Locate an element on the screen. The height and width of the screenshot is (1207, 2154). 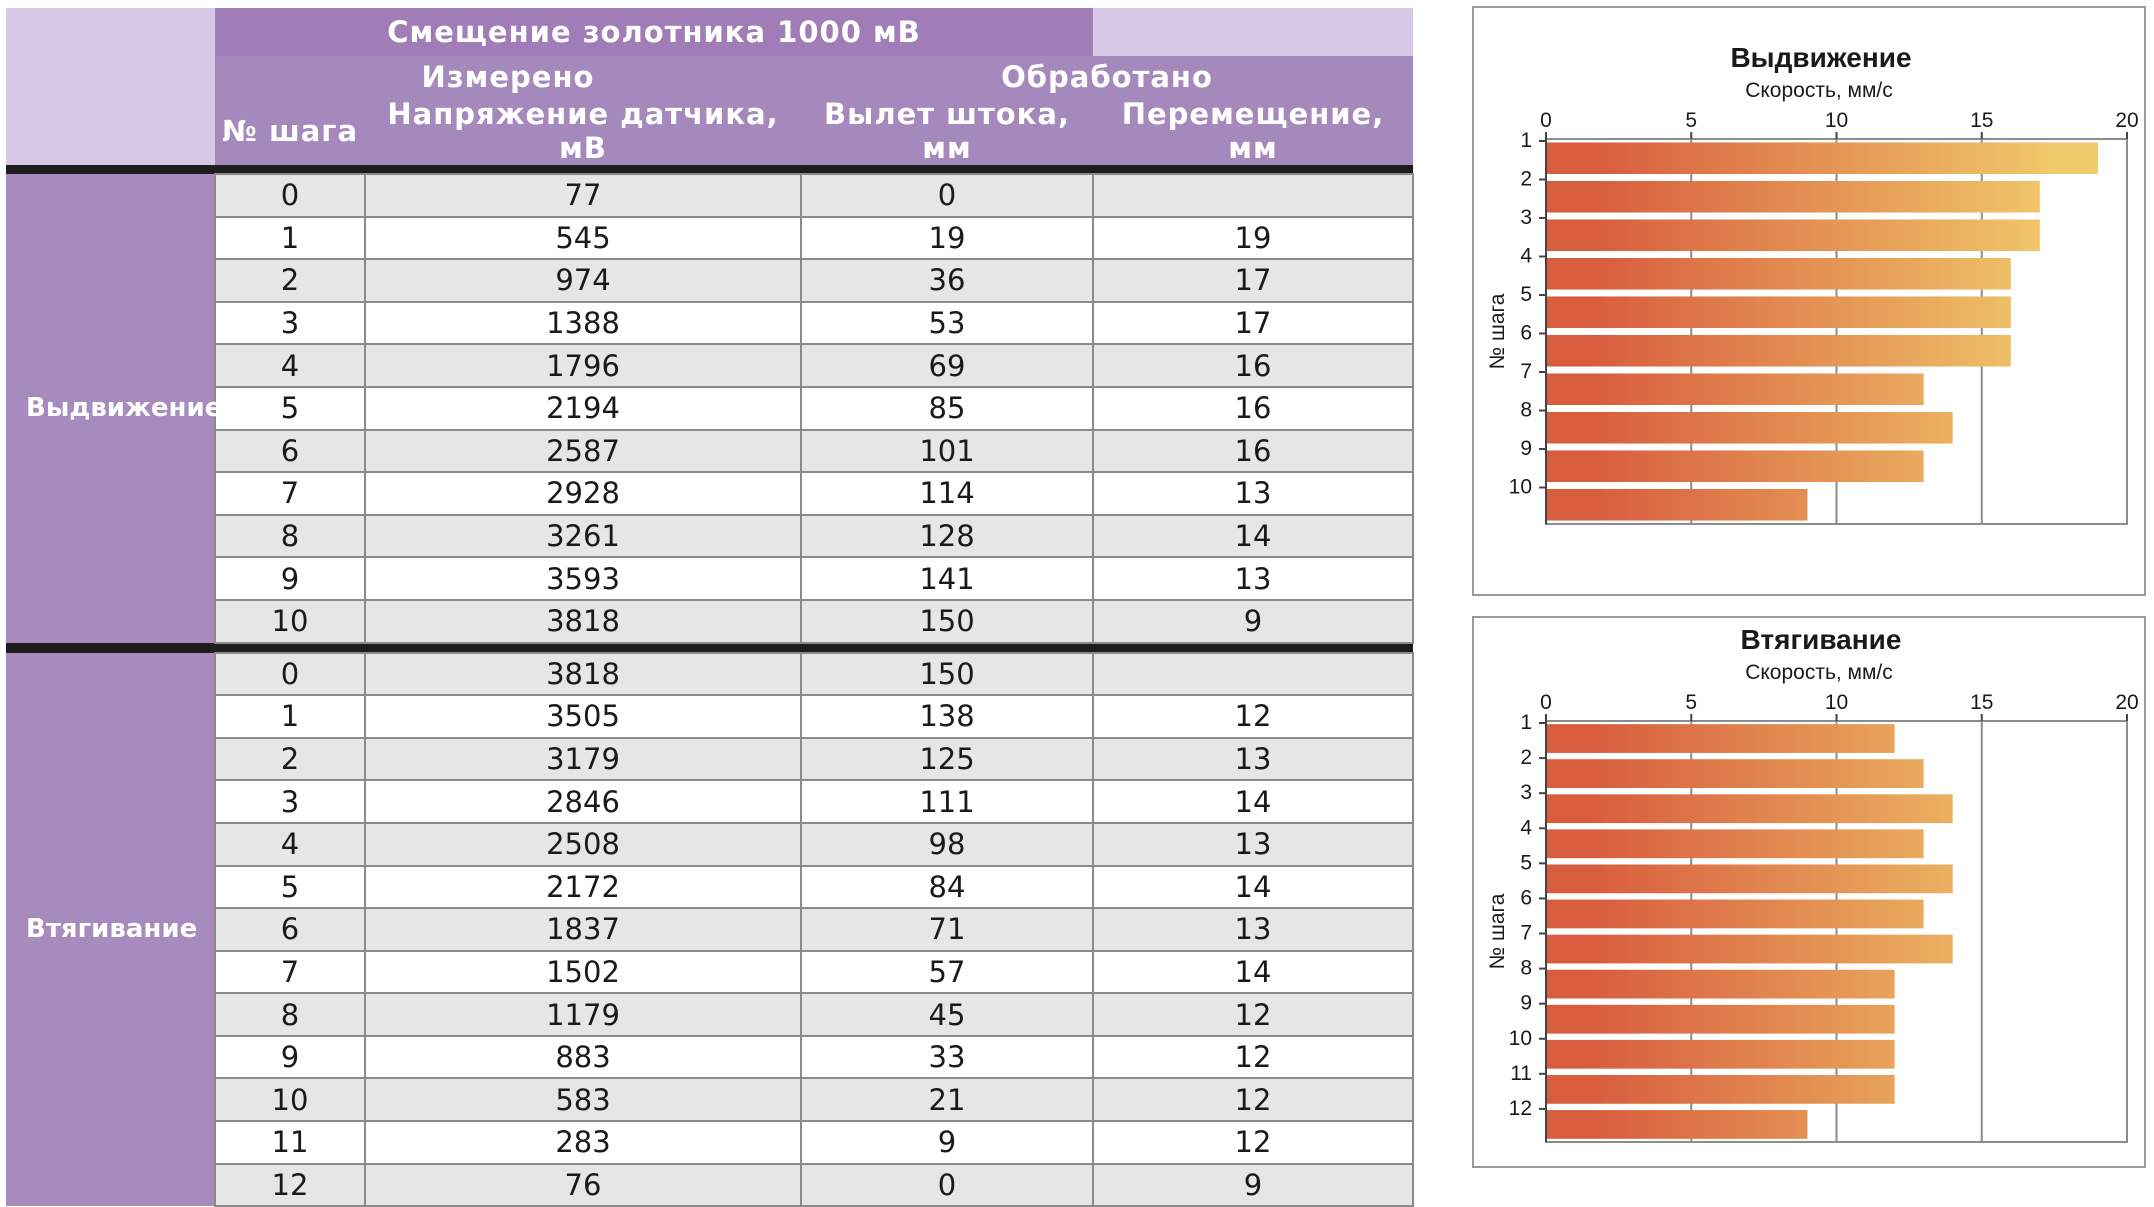
cell-stroke: 114 is located at coordinates (947, 493).